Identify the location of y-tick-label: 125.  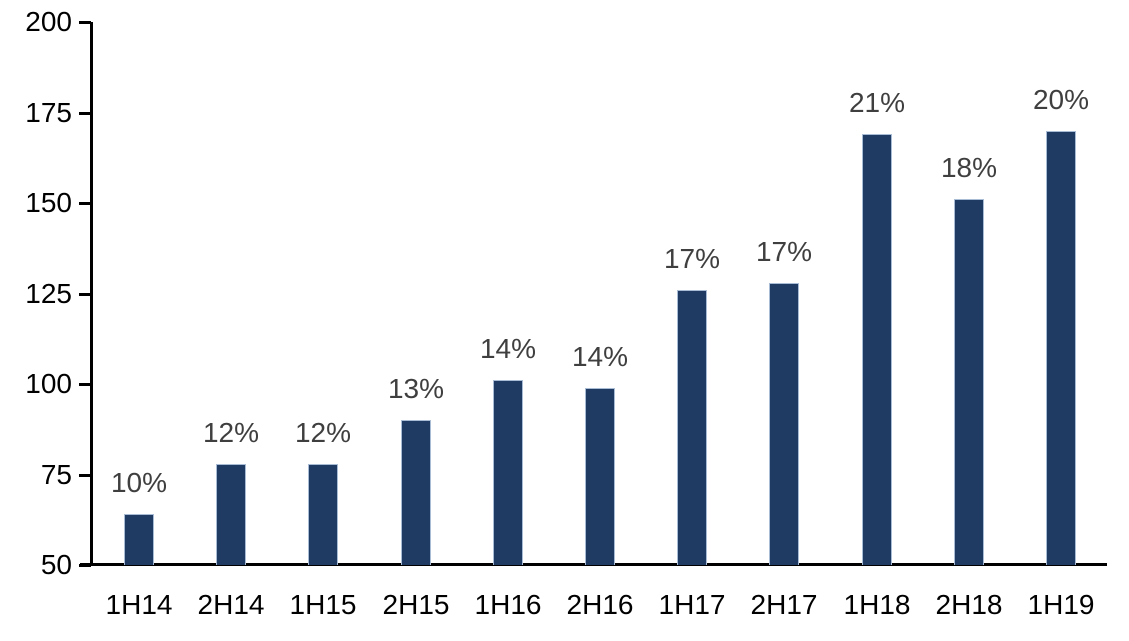
(48, 293).